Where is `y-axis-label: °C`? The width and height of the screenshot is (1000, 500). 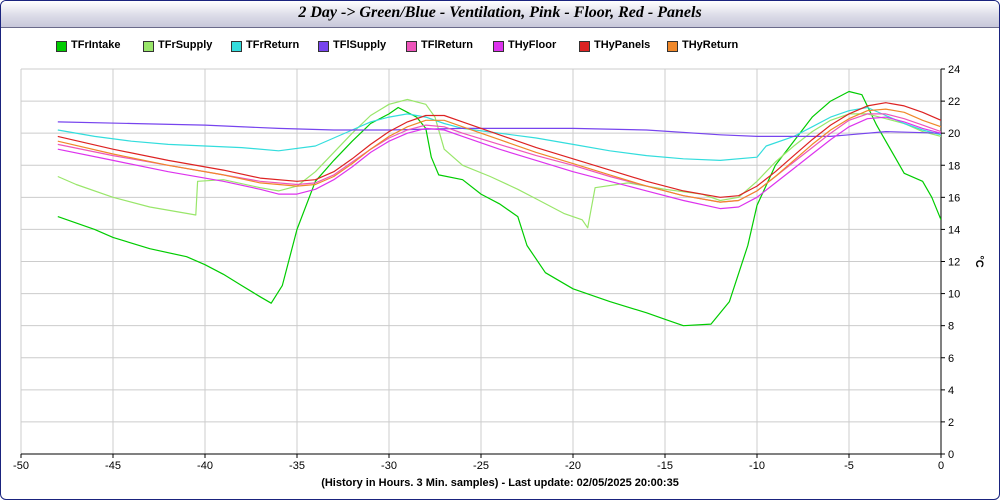
y-axis-label: °C is located at coordinates (979, 261).